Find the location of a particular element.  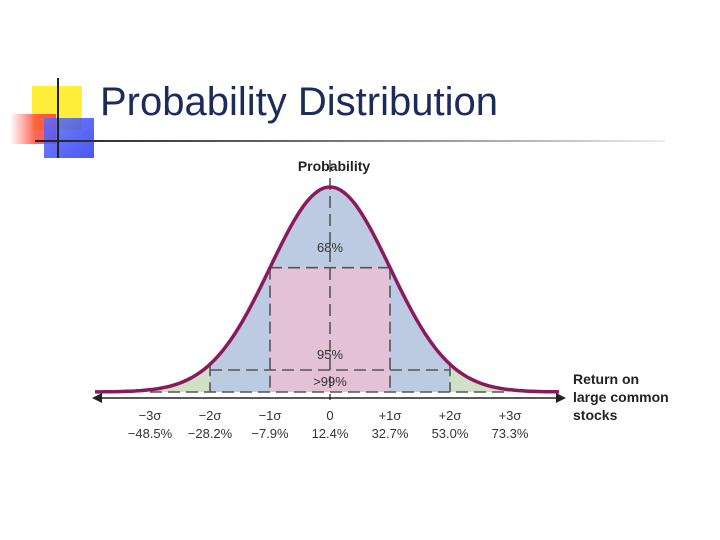

decor-blue-square is located at coordinates (69, 138).